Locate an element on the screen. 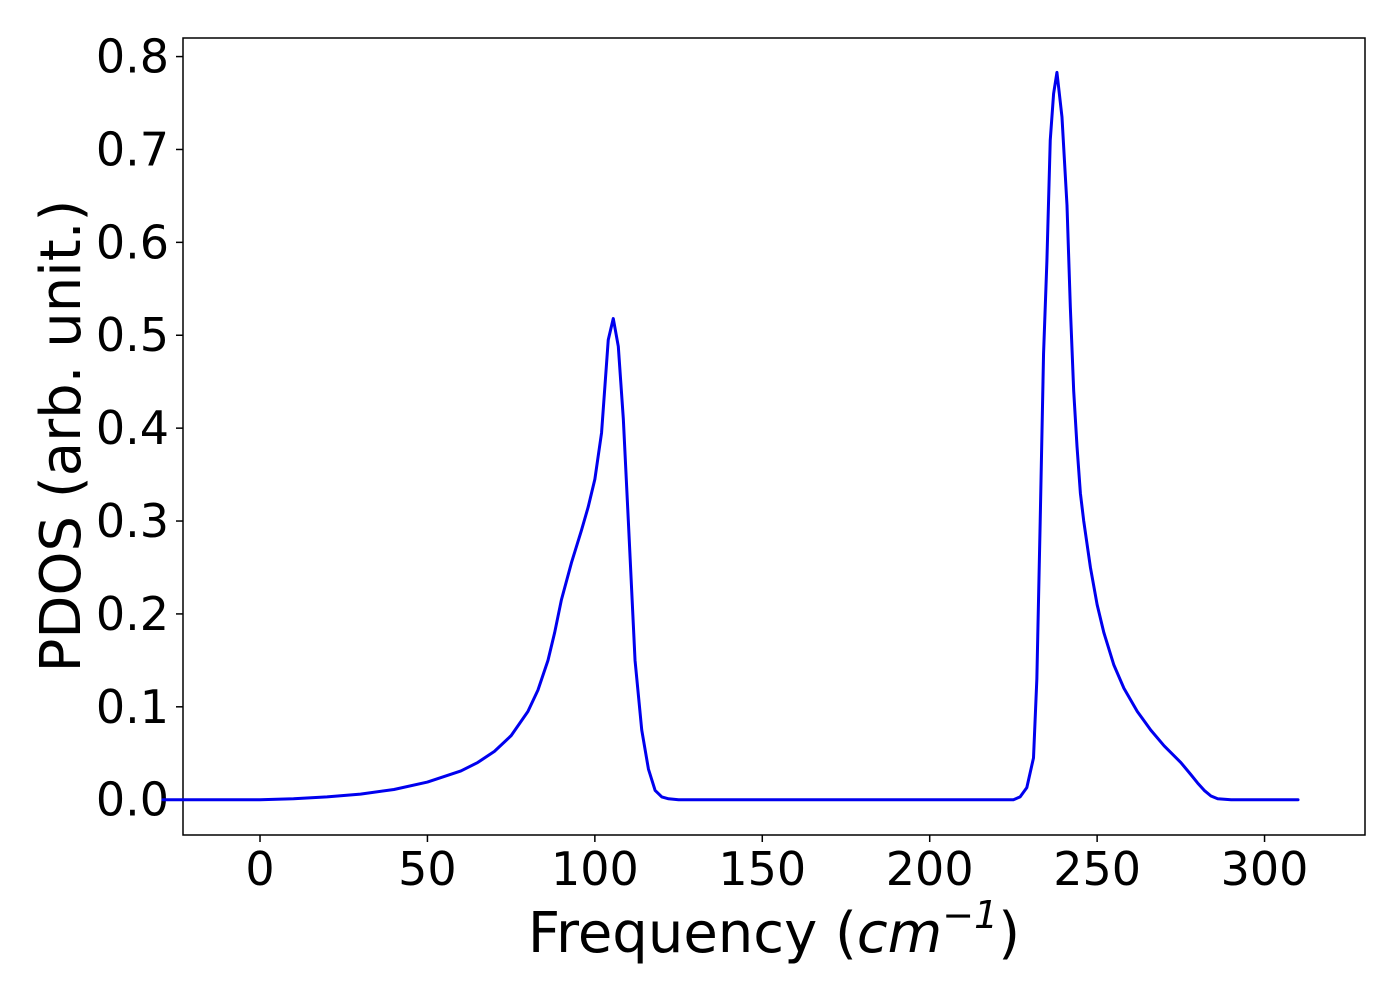 The image size is (1400, 1000). x-axis-label-suffix: ) is located at coordinates (1009, 933).